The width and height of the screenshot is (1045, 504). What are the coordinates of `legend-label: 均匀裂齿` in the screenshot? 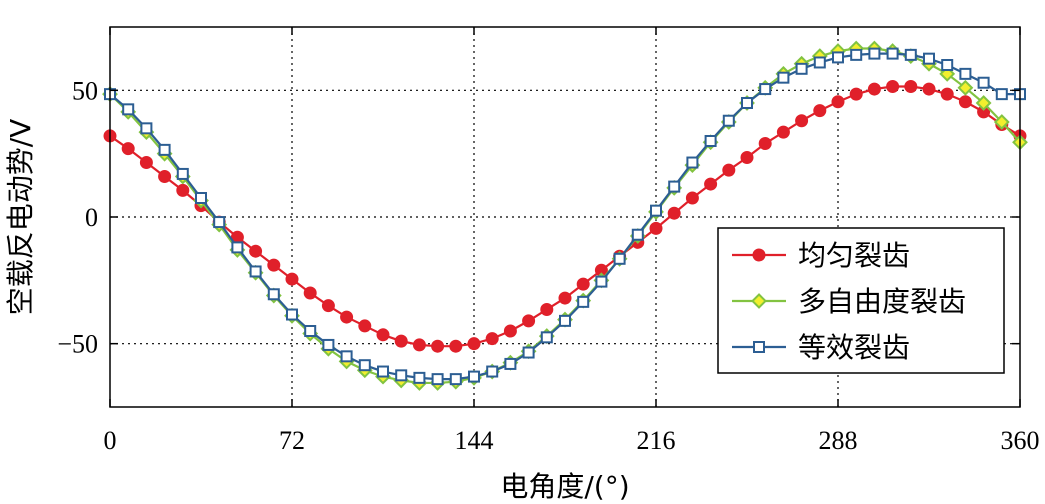 It's located at (854, 255).